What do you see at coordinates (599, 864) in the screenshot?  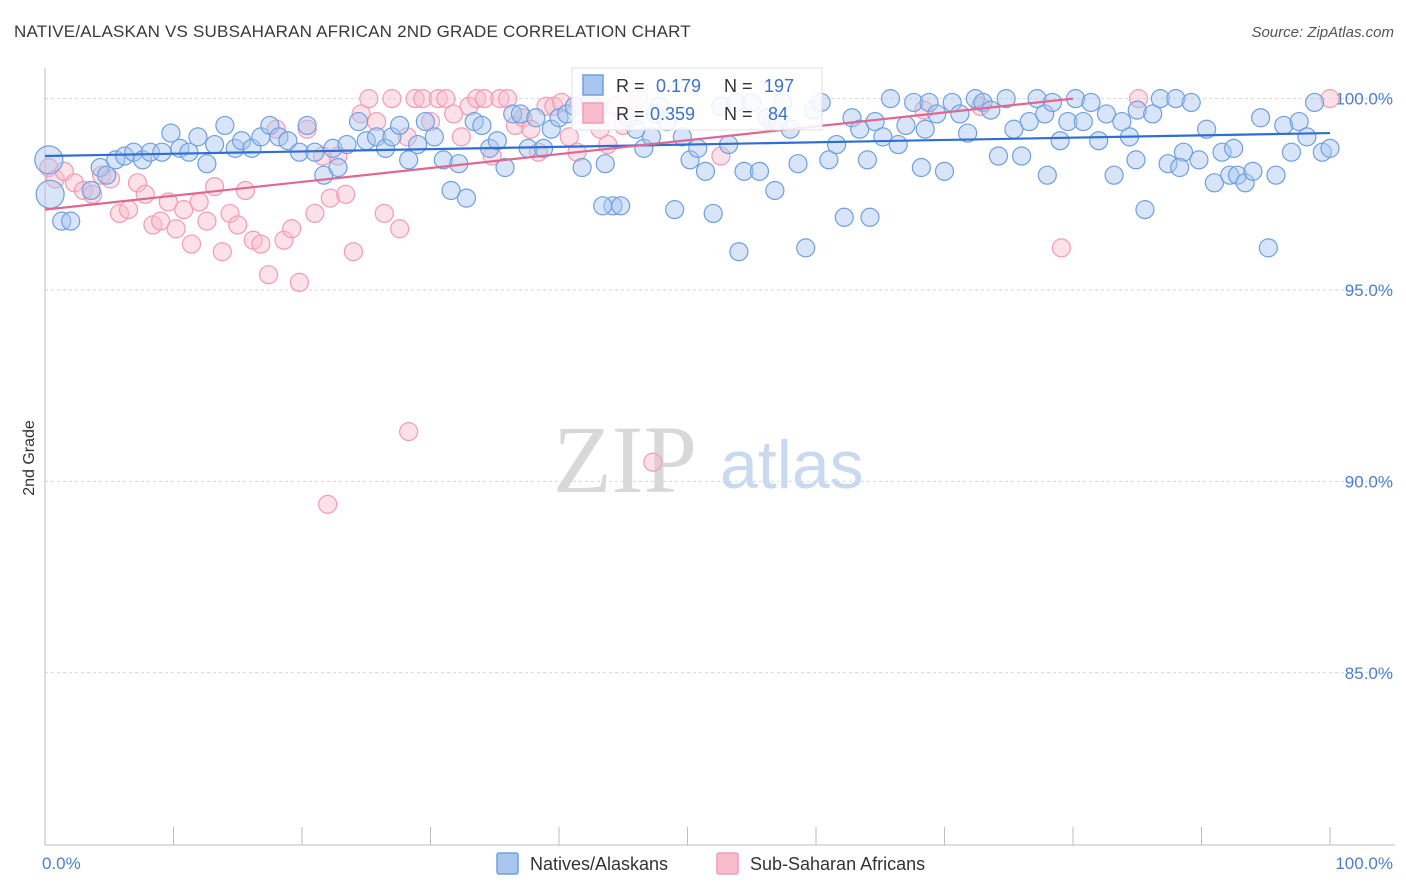 I see `legend-label-natives: Natives/Alaskans` at bounding box center [599, 864].